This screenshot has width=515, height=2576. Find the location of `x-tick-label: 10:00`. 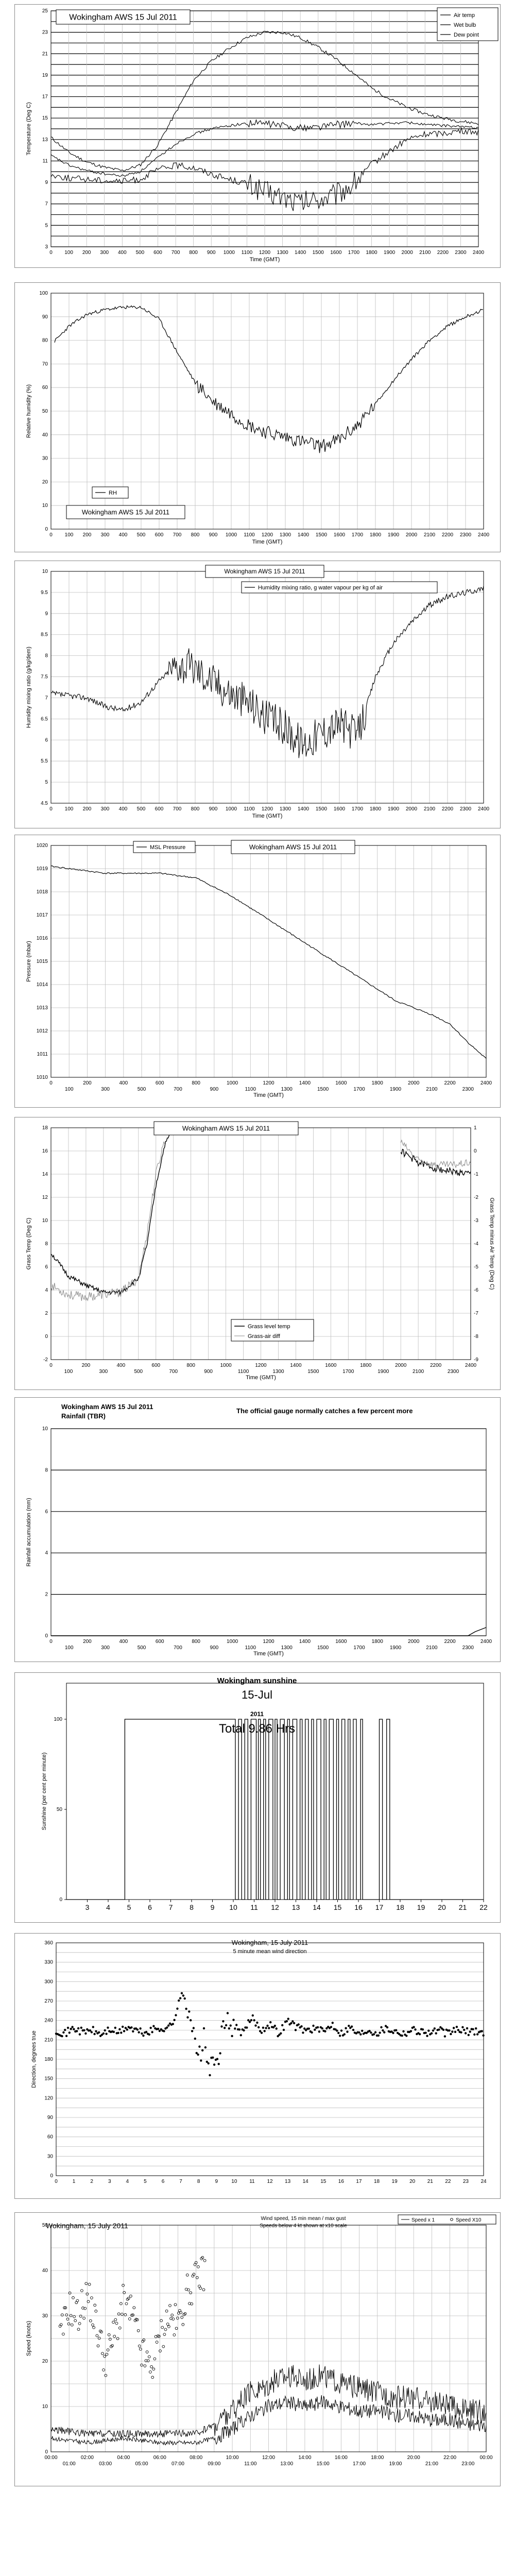

x-tick-label: 10:00 is located at coordinates (232, 2458).